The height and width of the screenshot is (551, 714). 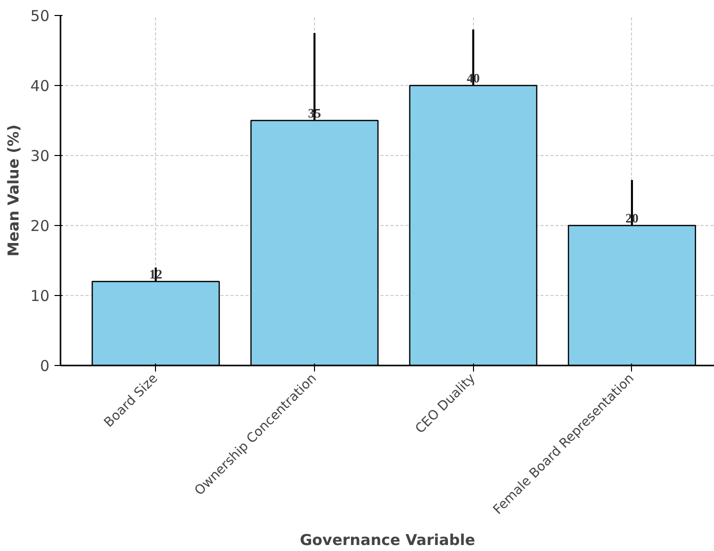 What do you see at coordinates (388, 539) in the screenshot?
I see `x-axis-title: Governance Variable` at bounding box center [388, 539].